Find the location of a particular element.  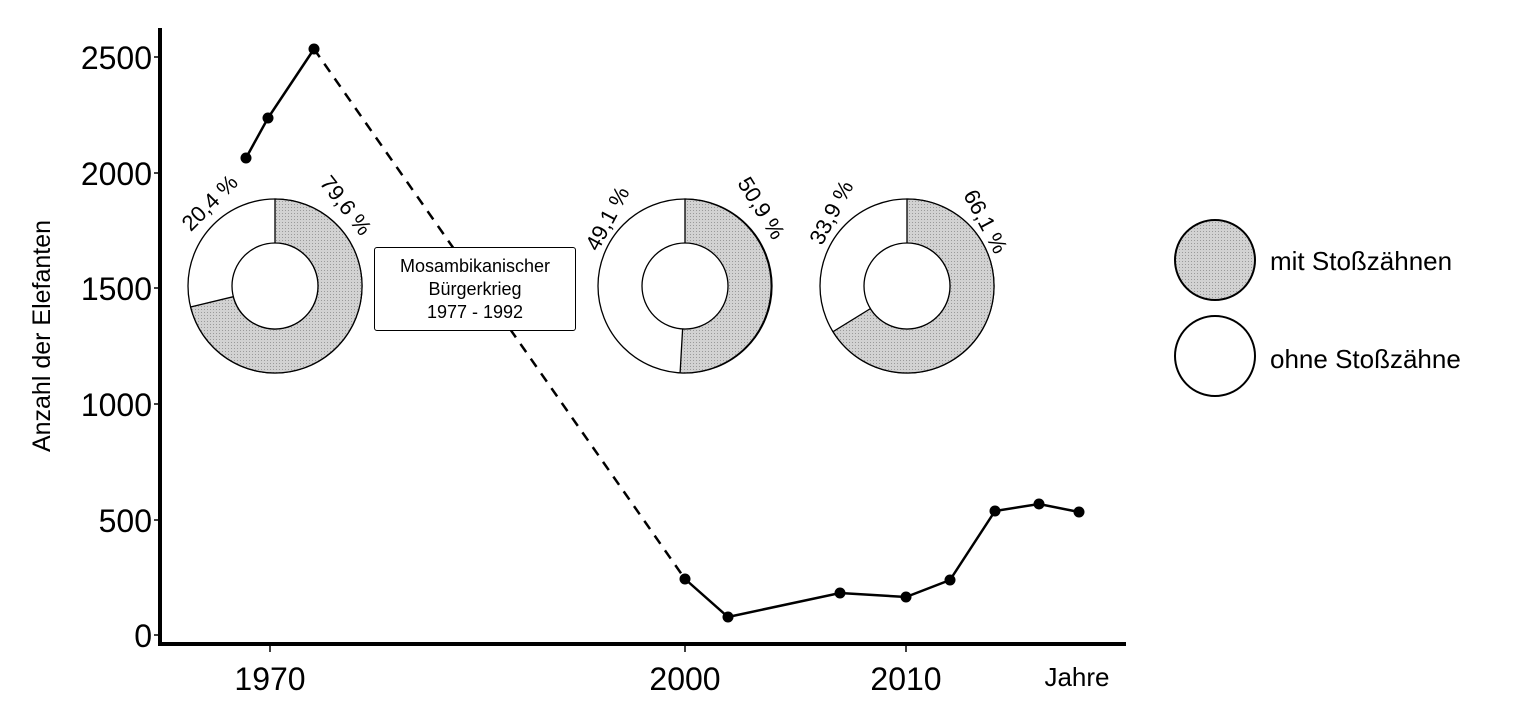

y-tick-label: 2000 is located at coordinates (116, 174).